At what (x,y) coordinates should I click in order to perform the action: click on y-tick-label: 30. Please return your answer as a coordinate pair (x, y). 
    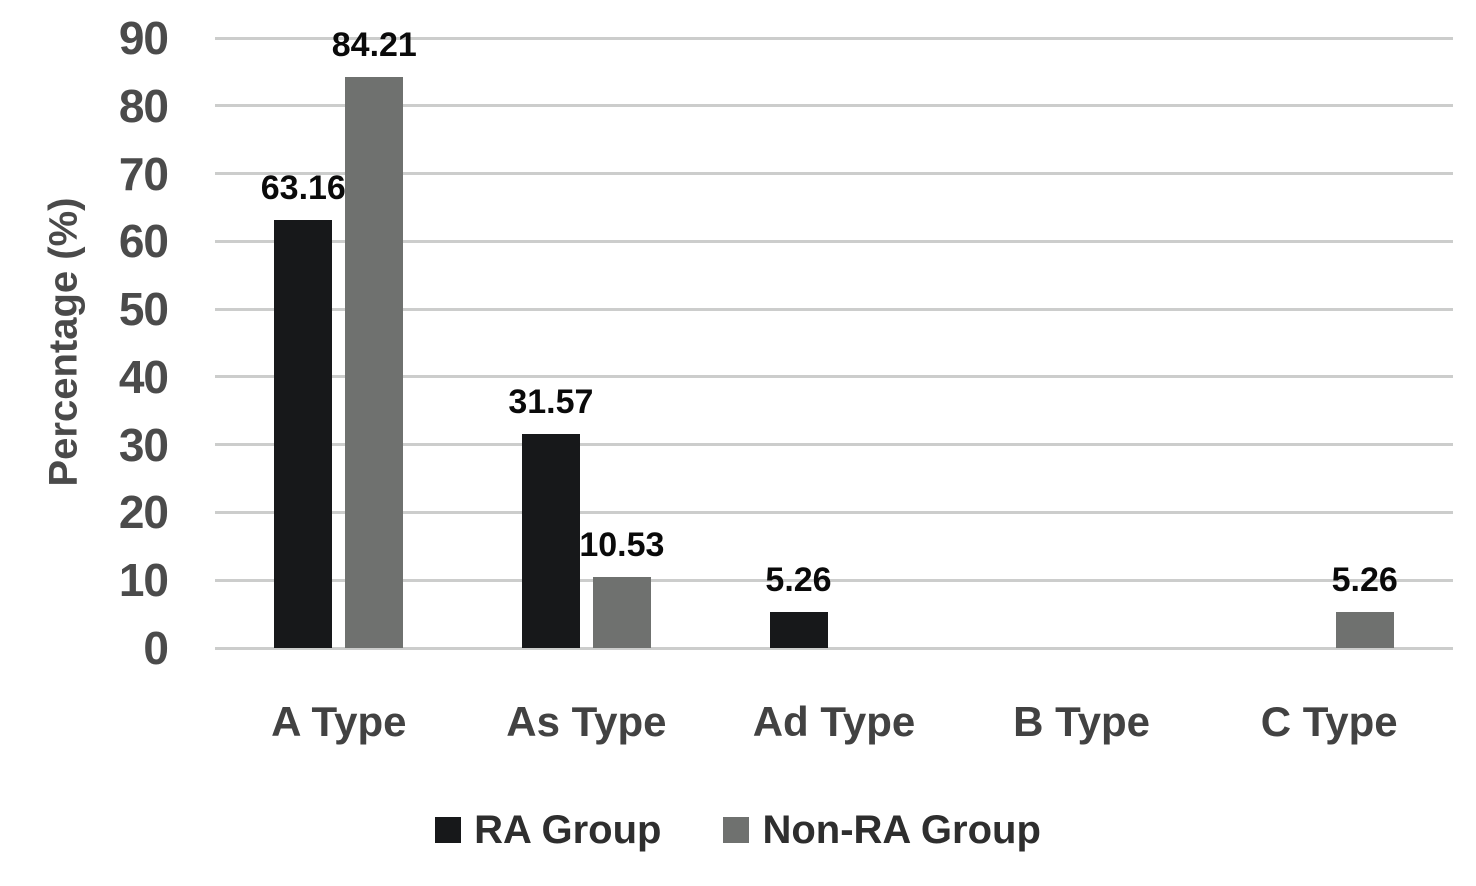
    Looking at the image, I should click on (143, 444).